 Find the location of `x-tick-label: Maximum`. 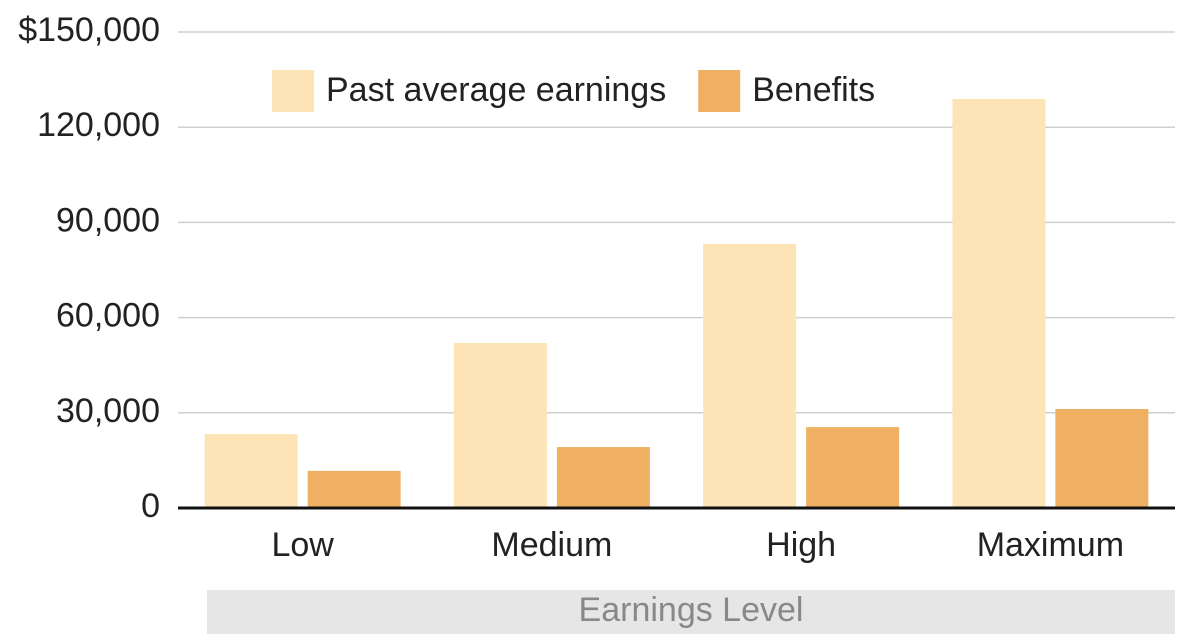

x-tick-label: Maximum is located at coordinates (1050, 545).